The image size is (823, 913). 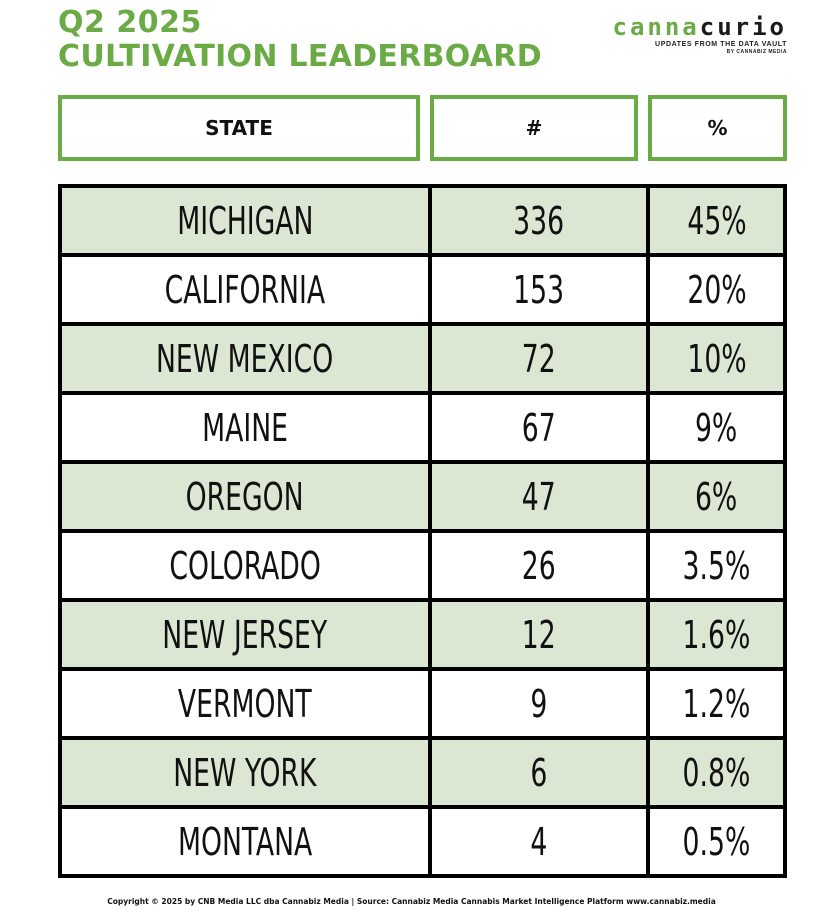 I want to click on cell-count: 336, so click(x=541, y=222).